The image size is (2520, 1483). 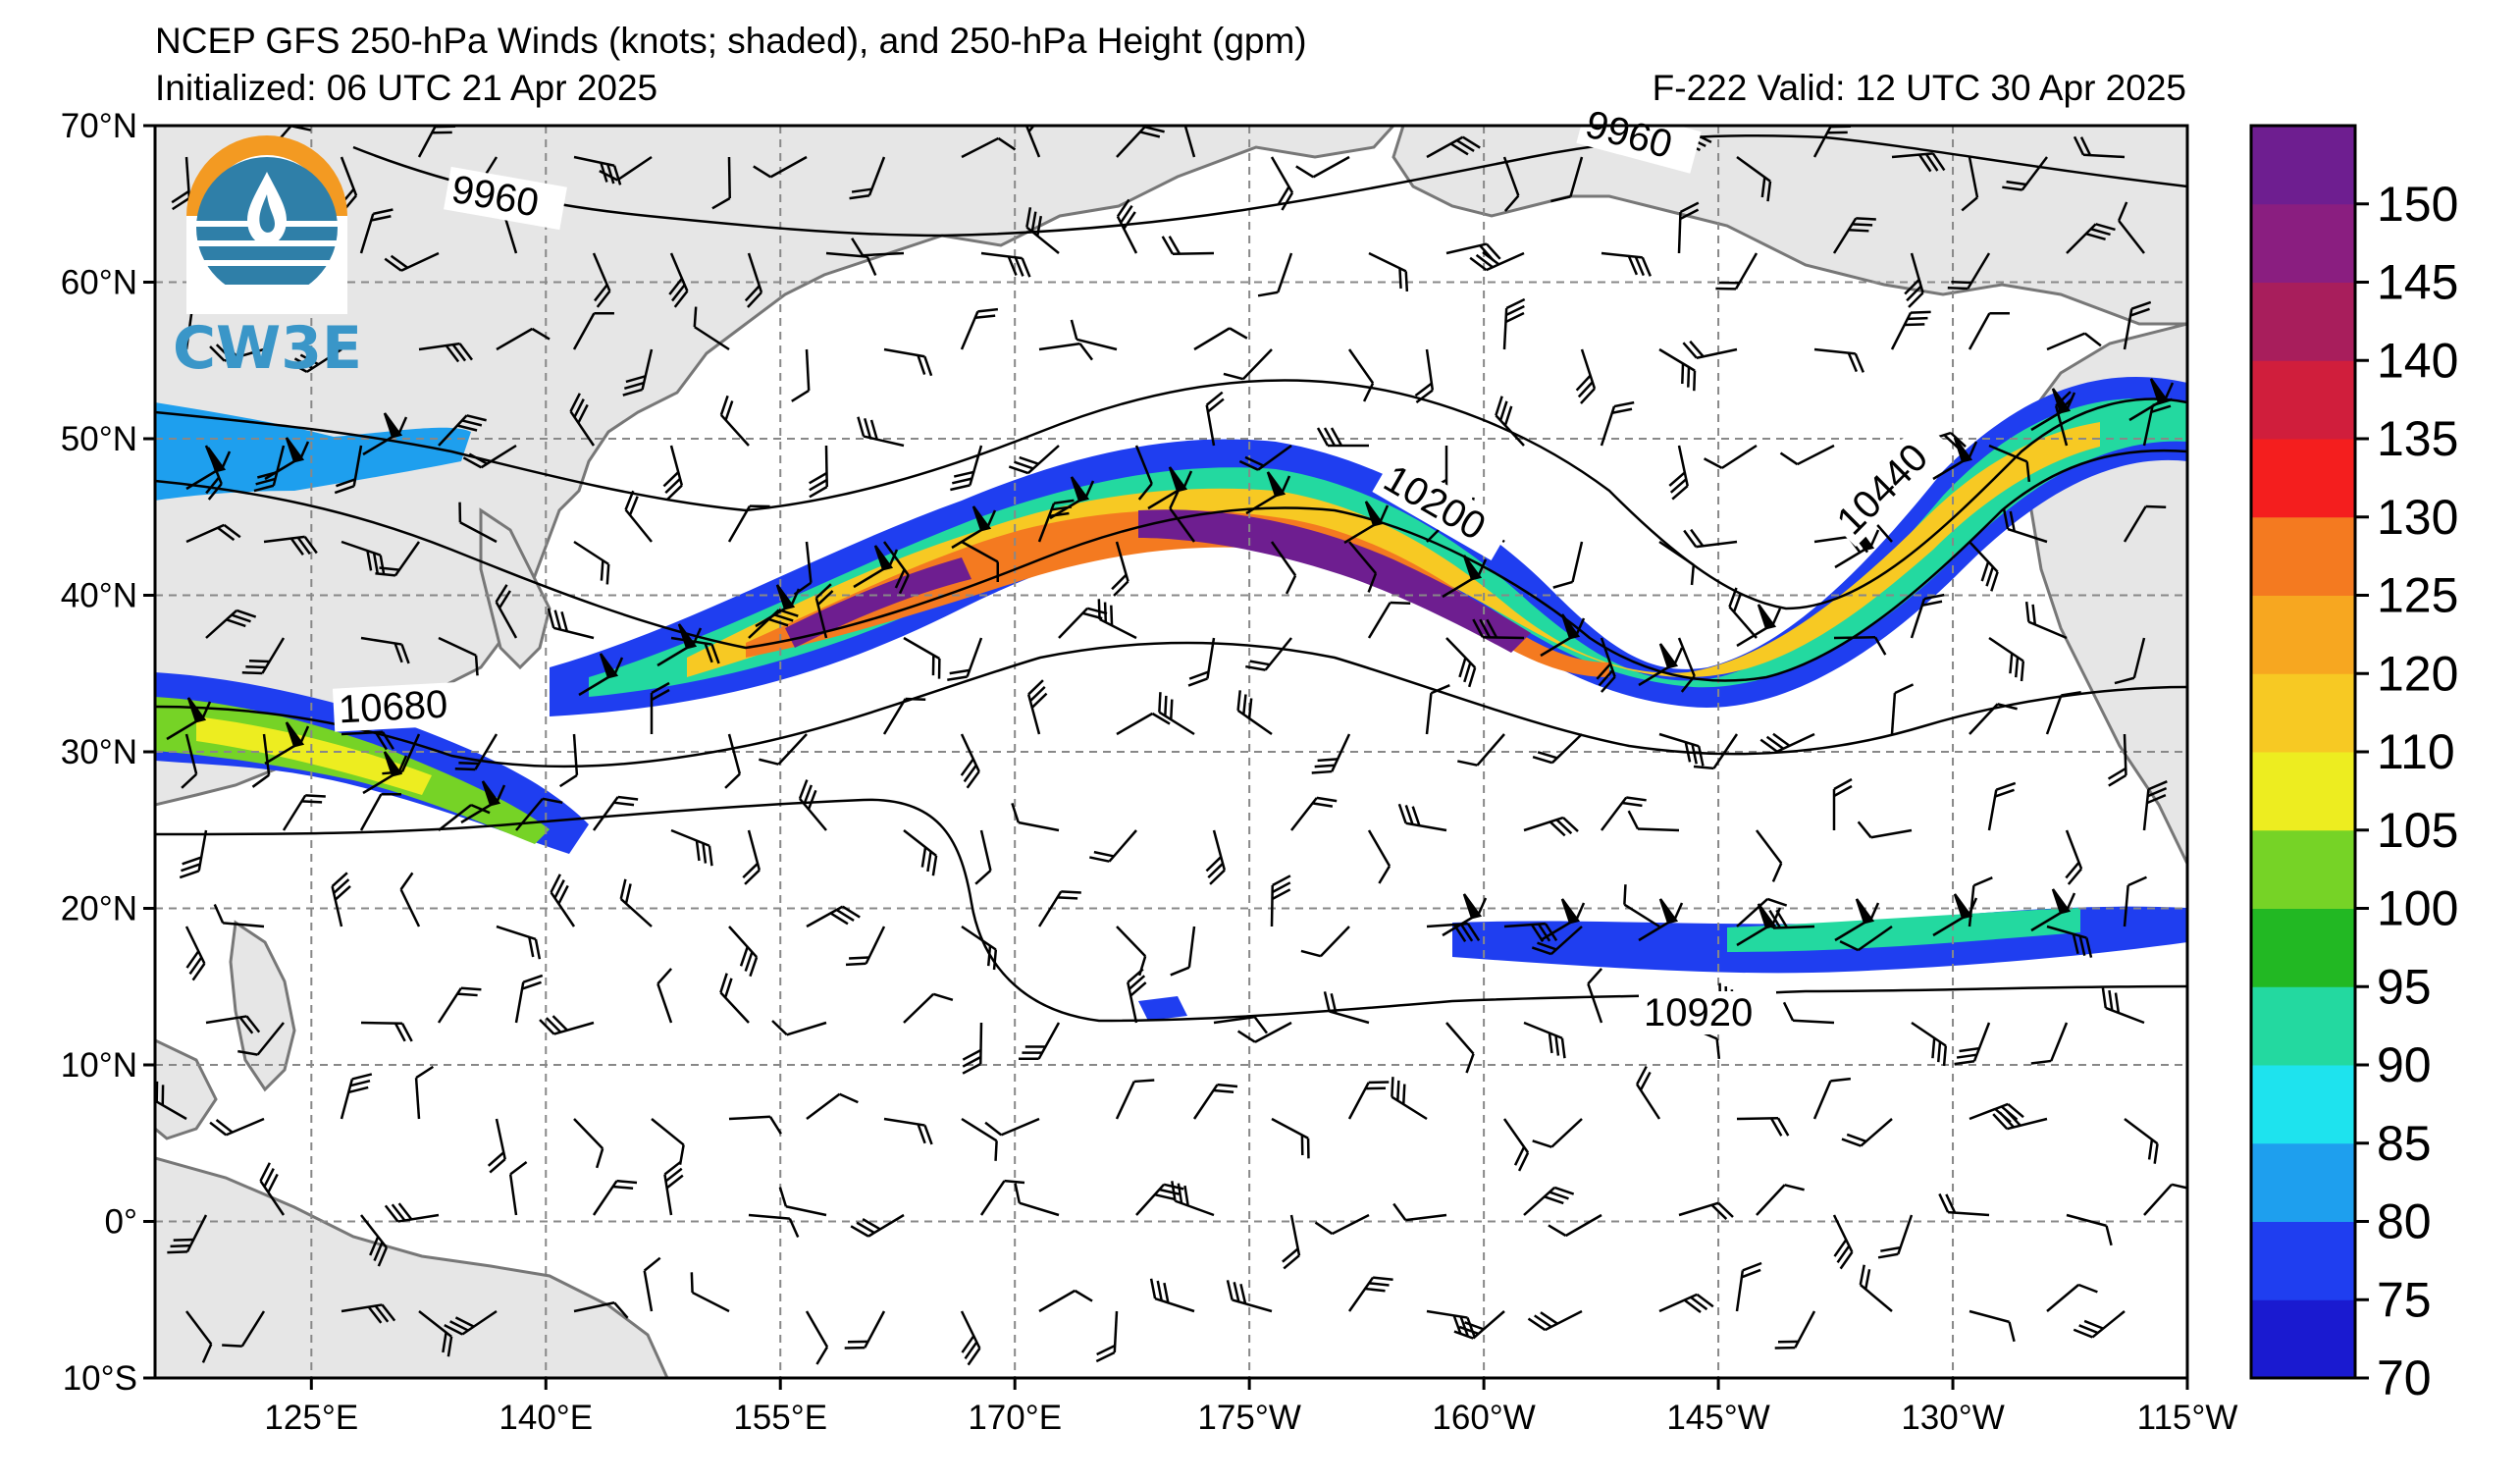 I want to click on philippines-landmass, so click(x=262, y=1006).